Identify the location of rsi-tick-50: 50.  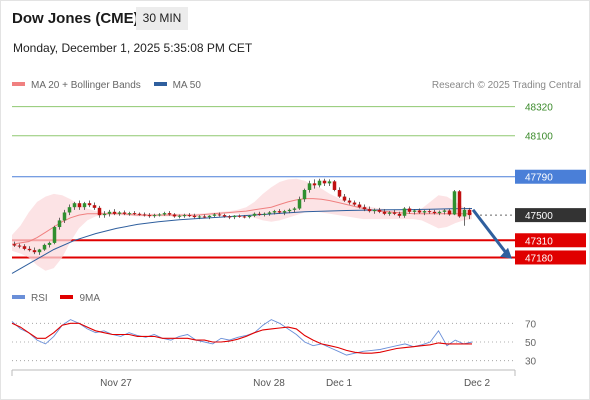
(531, 343).